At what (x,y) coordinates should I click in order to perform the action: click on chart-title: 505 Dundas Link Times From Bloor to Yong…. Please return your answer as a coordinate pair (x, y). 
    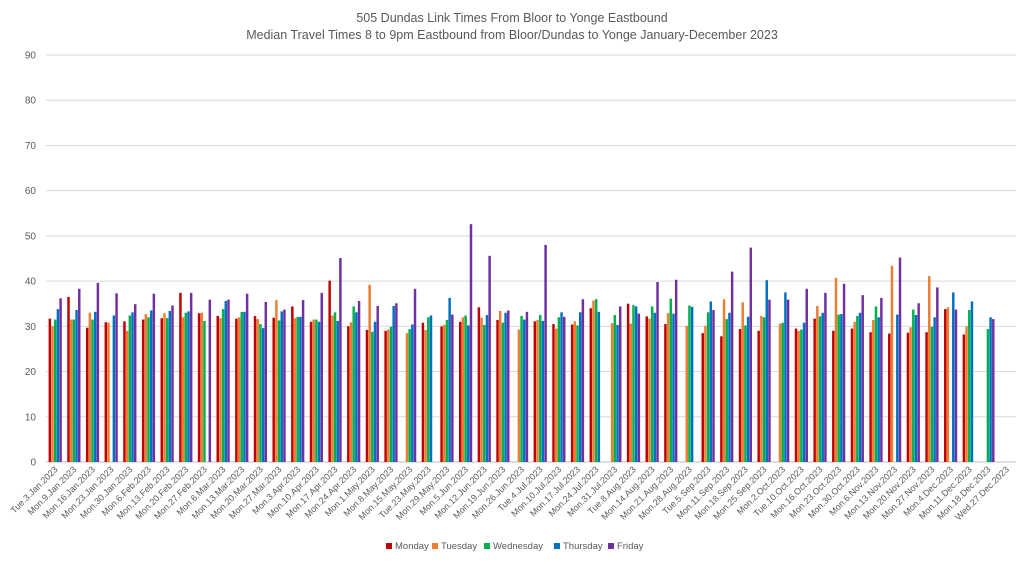
    Looking at the image, I should click on (511, 18).